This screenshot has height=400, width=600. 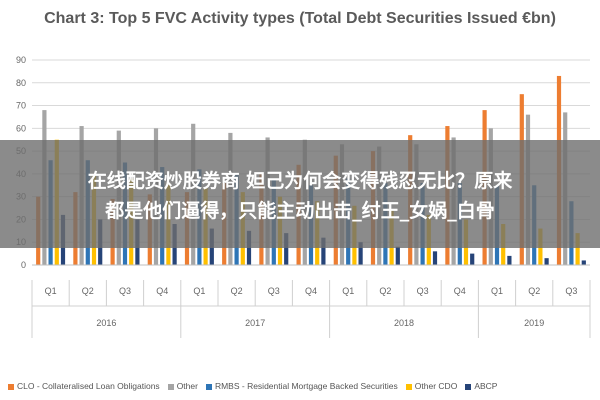 What do you see at coordinates (106, 323) in the screenshot?
I see `year-group-label: 2016` at bounding box center [106, 323].